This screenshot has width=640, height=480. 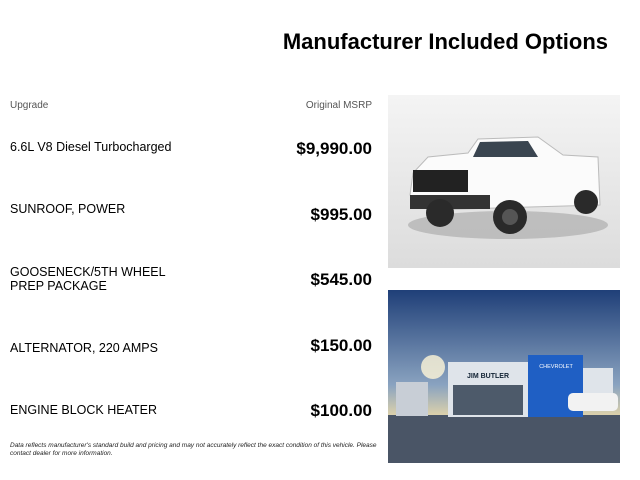 I want to click on option-name: GOOSENECK/5TH WHEEL PREP PACKAGE, so click(x=88, y=279).